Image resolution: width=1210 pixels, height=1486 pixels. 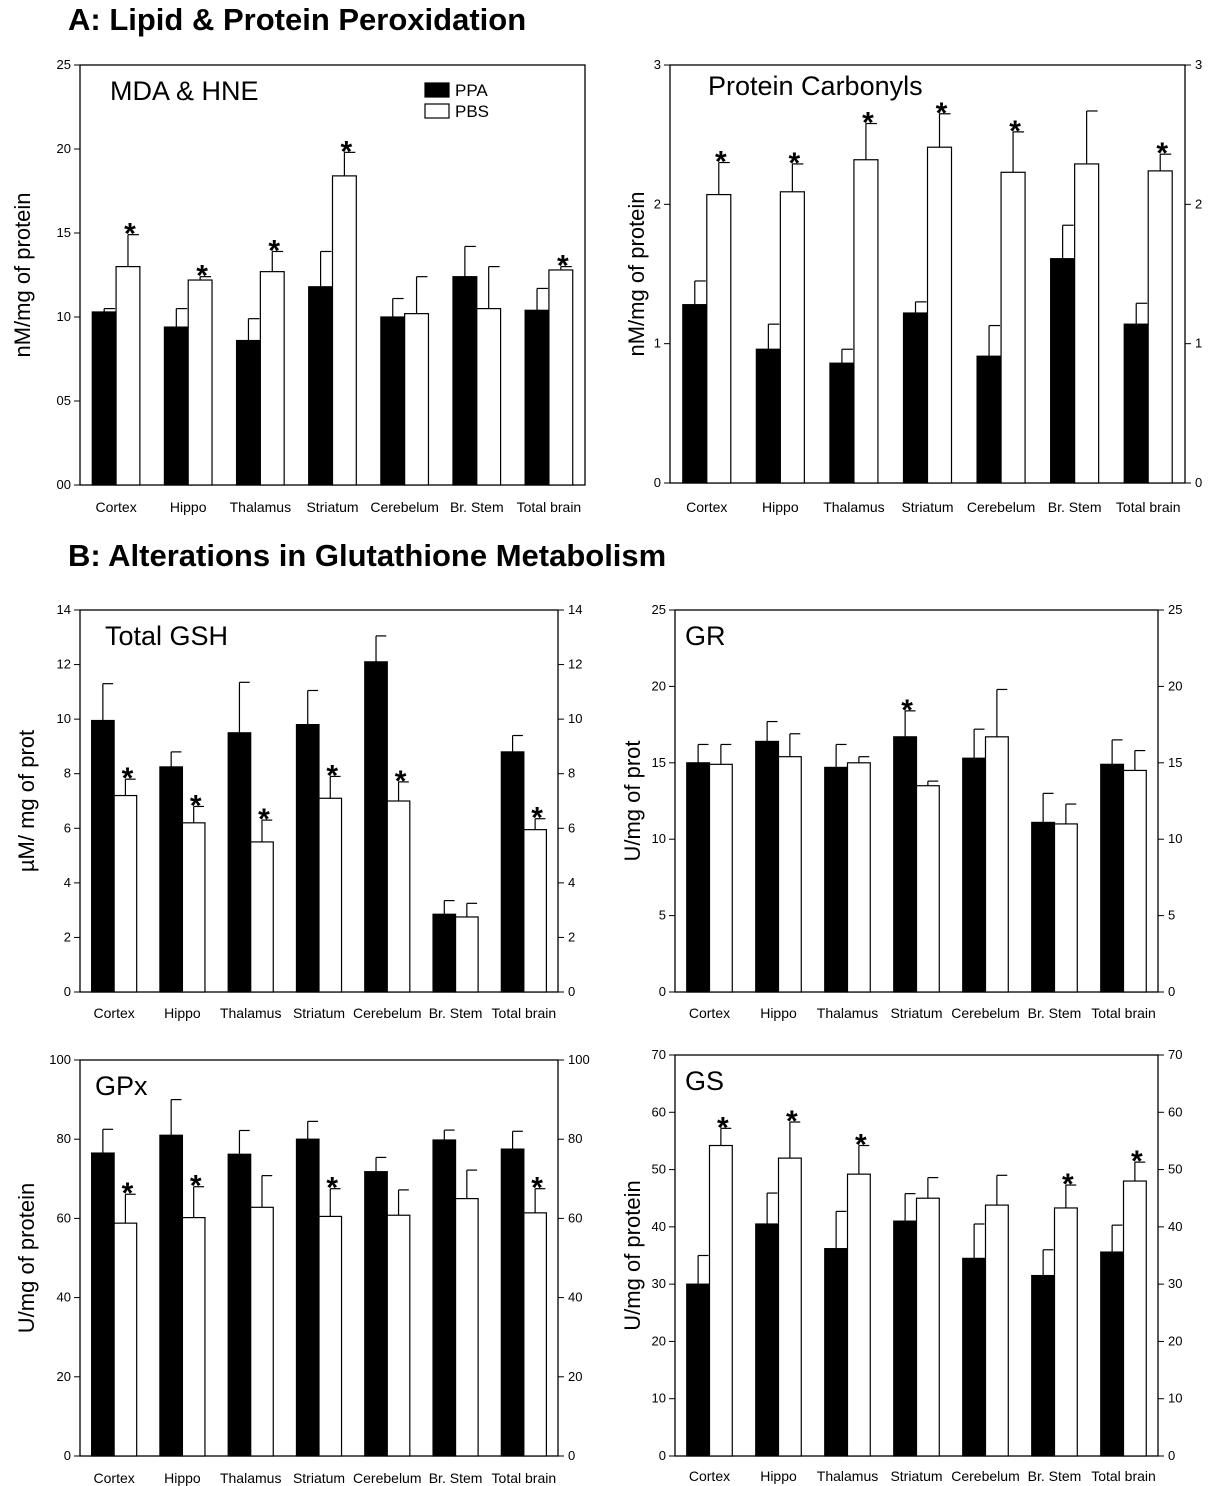 I want to click on y-tick-label: 4, so click(x=67, y=882).